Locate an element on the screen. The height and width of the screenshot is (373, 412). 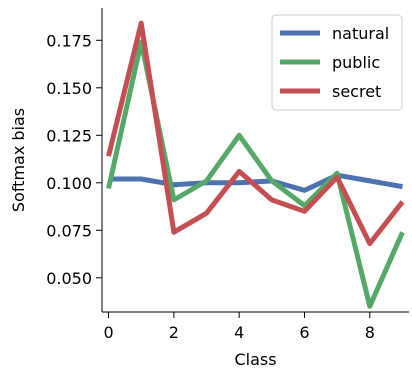
series-line-natural is located at coordinates (255, 182).